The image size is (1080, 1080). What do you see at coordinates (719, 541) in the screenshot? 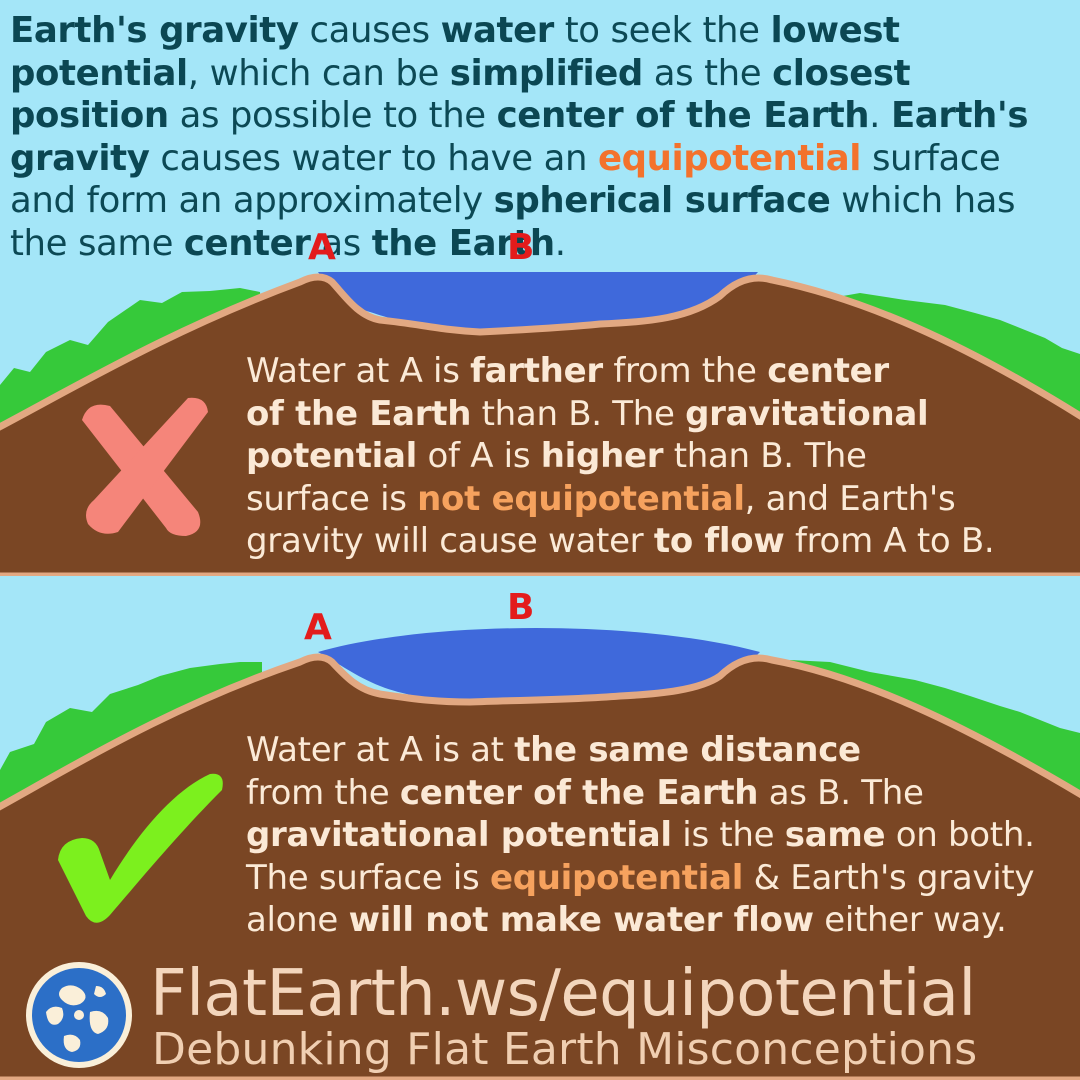
I see `bold-term: to flow` at bounding box center [719, 541].